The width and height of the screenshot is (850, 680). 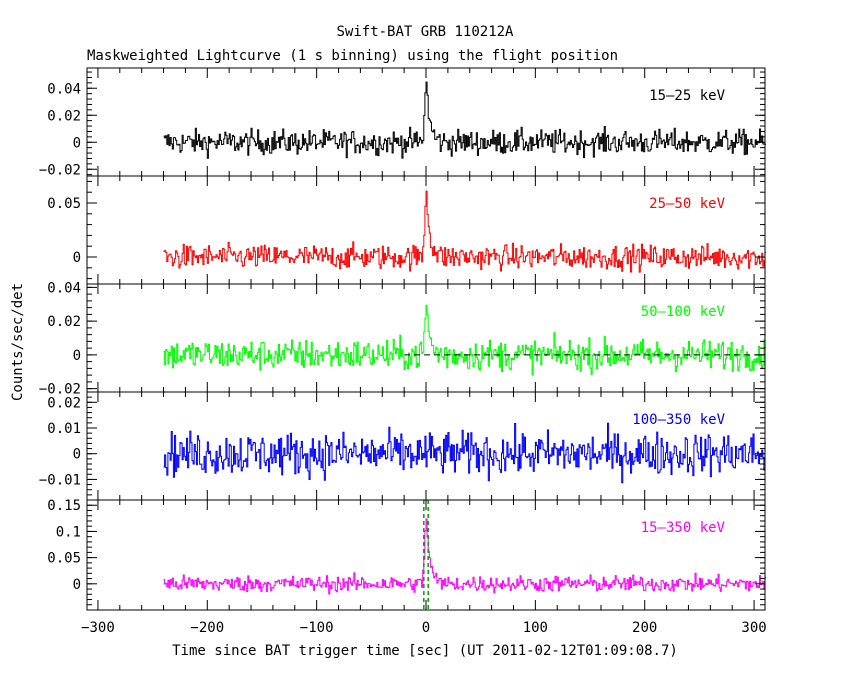 I want to click on panel-3: −0.02 0 0.02 0.04 50–100 keV, so click(x=403, y=339).